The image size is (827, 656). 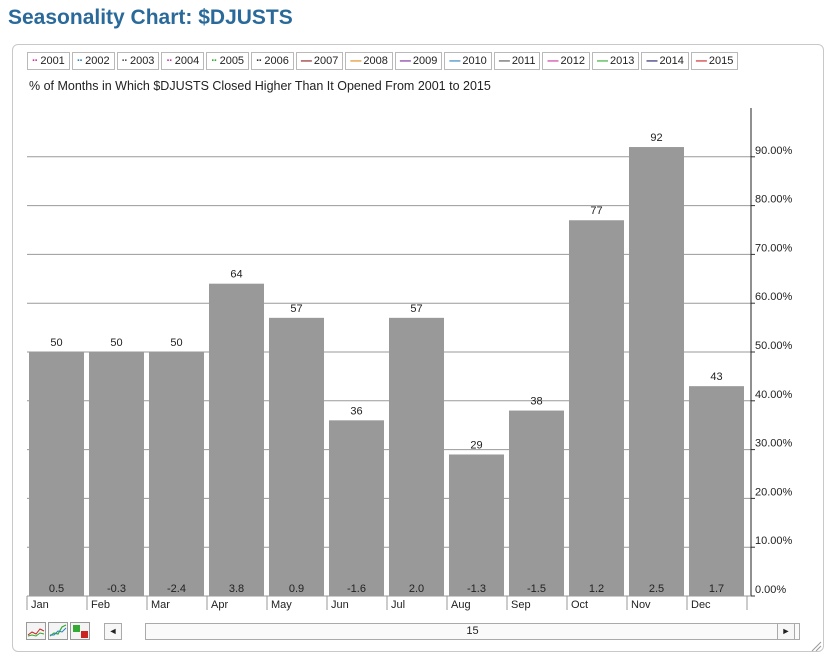 I want to click on avg-return-label: 2.5, so click(x=656, y=589).